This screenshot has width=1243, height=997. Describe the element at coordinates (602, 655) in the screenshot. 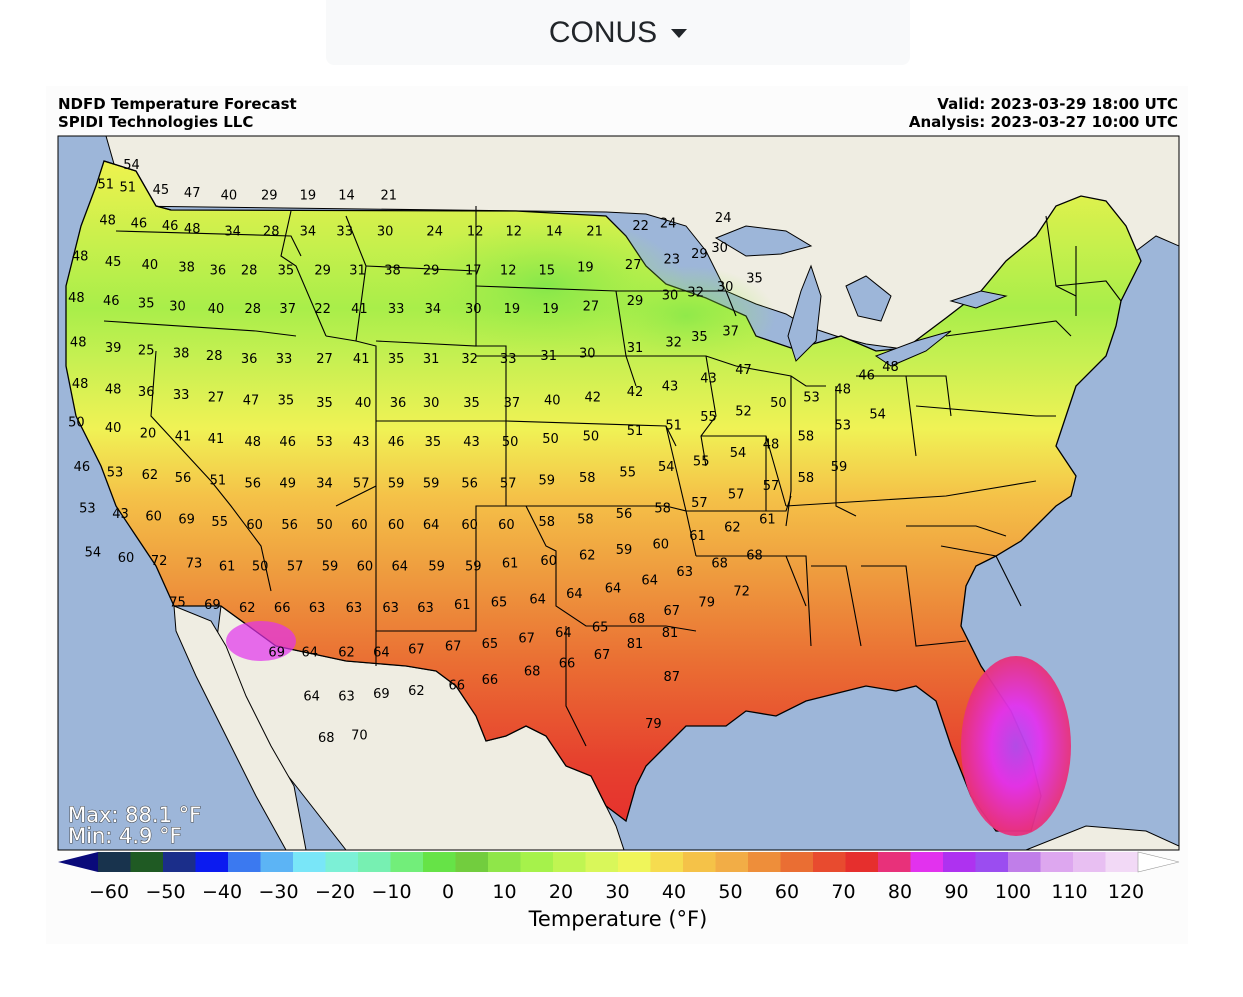

I see `temperature-label: 67` at that location.